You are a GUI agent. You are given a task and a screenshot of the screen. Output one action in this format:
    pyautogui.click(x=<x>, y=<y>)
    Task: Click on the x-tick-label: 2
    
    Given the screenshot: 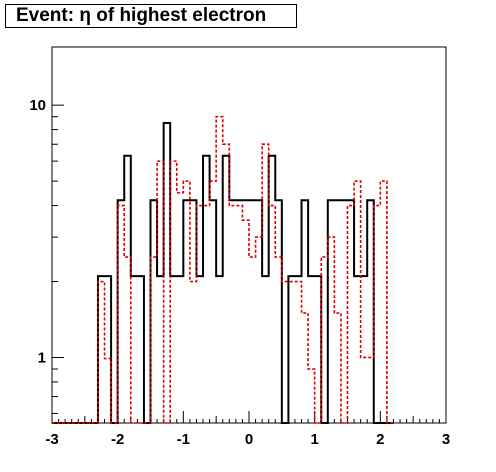 What is the action you would take?
    pyautogui.click(x=380, y=439)
    